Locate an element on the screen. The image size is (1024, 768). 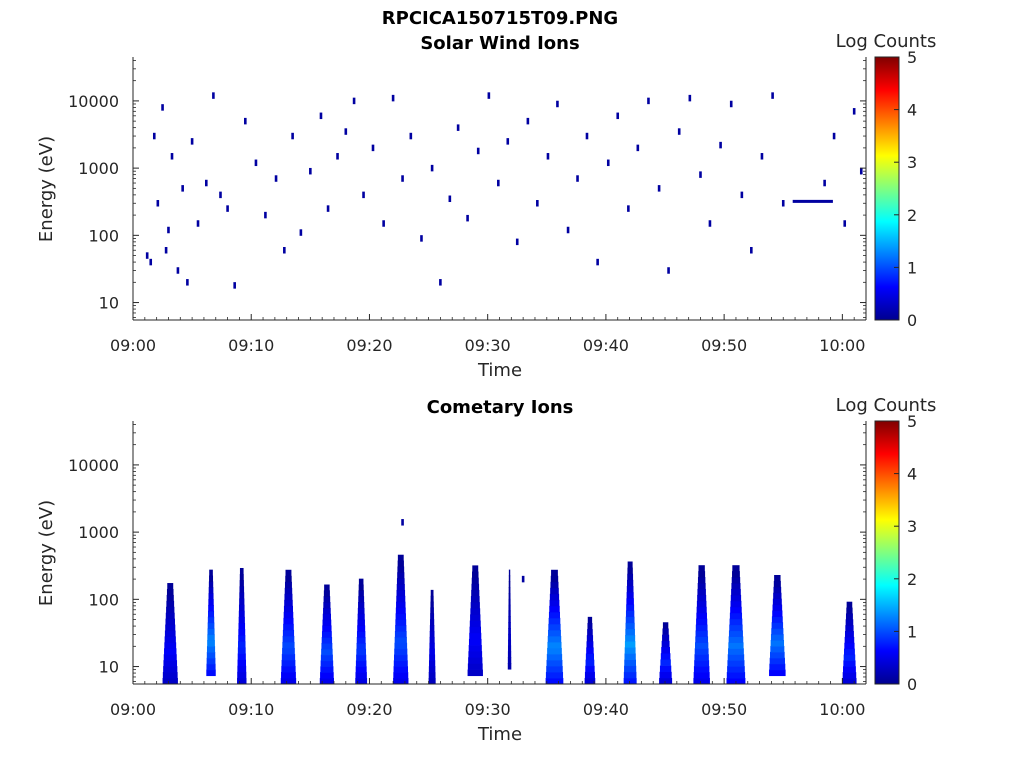
x-tick-label: 09:50 is located at coordinates (724, 345).